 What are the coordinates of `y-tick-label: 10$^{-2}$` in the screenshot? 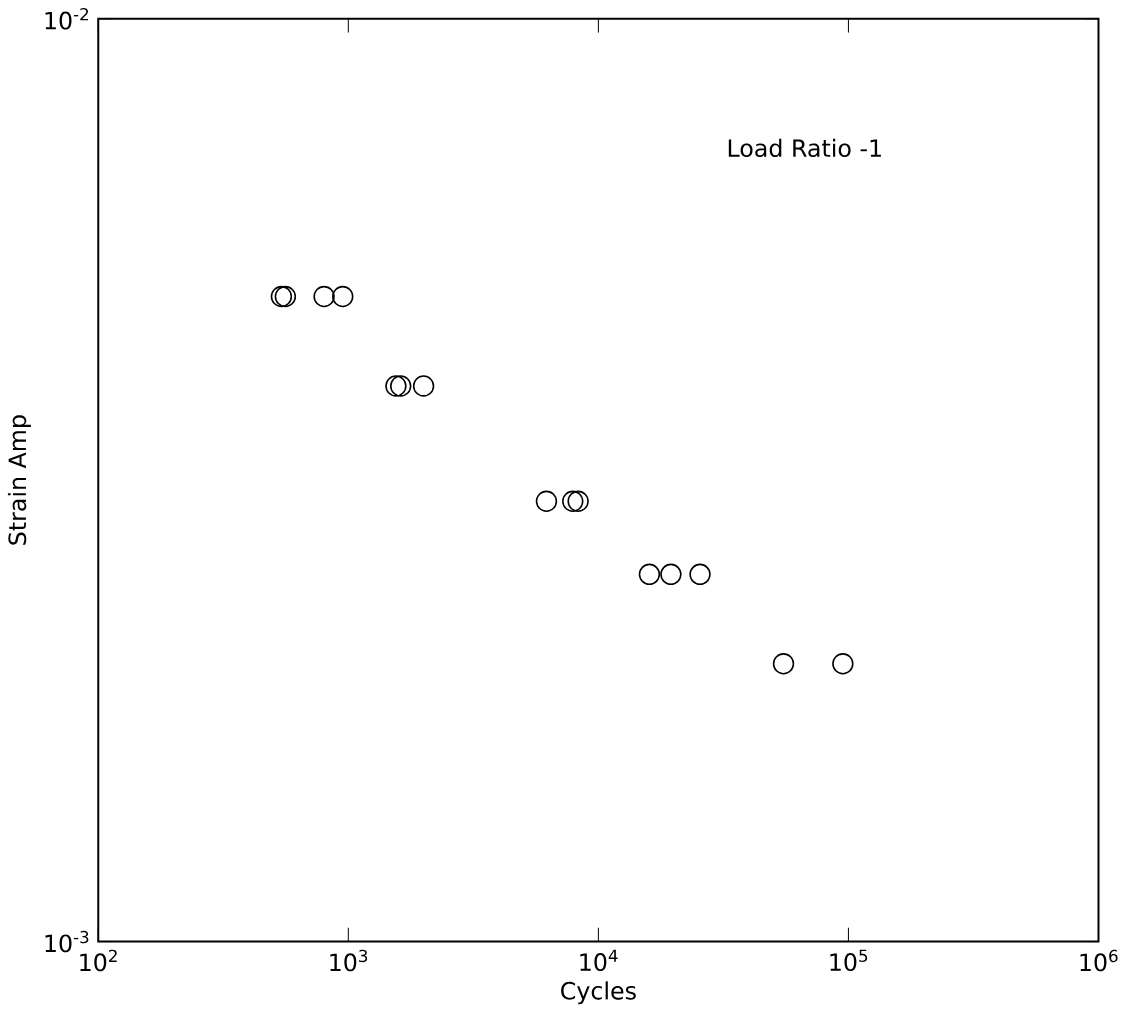 It's located at (66, 18).